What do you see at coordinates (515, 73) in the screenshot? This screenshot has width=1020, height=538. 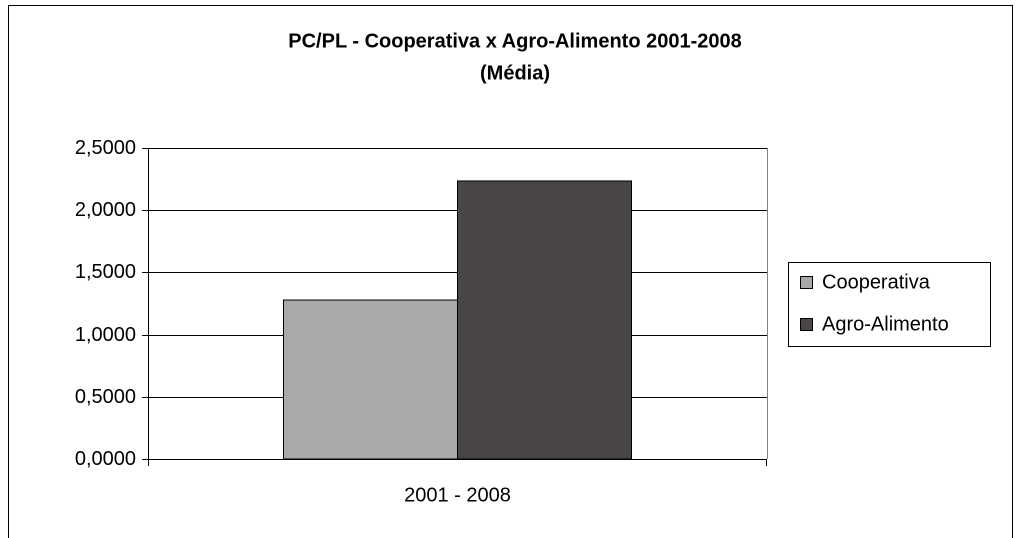 I see `chart-subtitle: (Média)` at bounding box center [515, 73].